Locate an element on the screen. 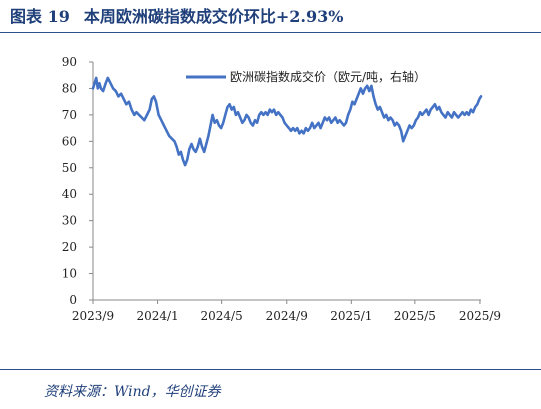  y-tick-label: 10 is located at coordinates (69, 274).